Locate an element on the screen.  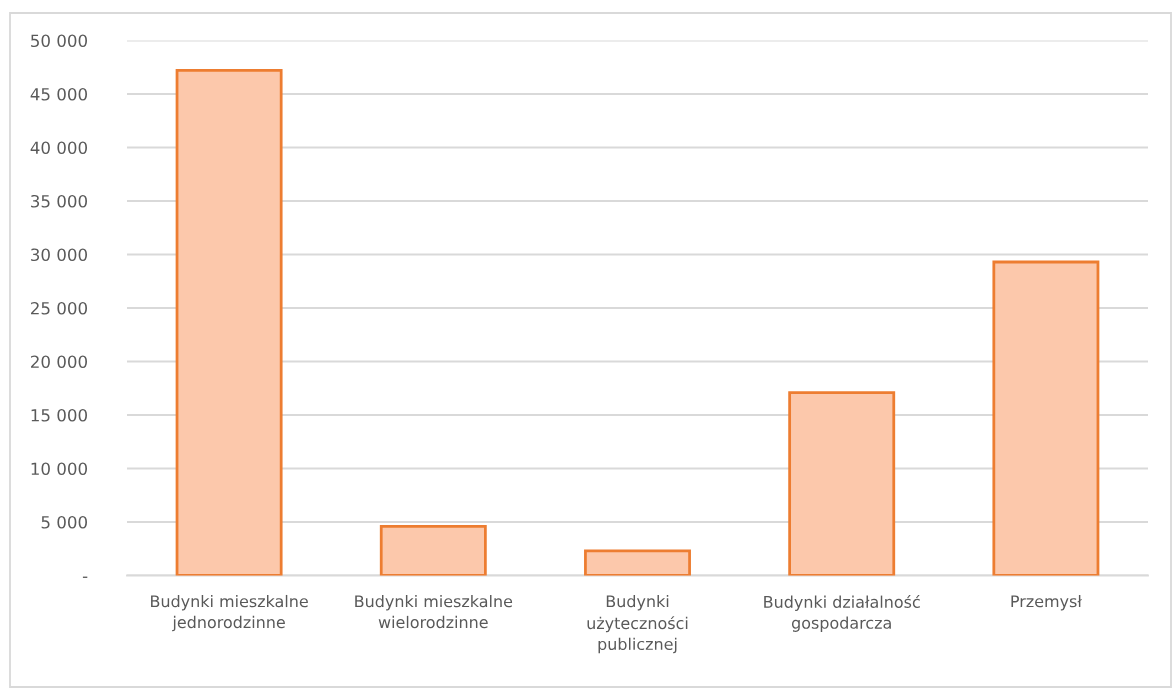
y-tick-label: 25 000 is located at coordinates (59, 308).